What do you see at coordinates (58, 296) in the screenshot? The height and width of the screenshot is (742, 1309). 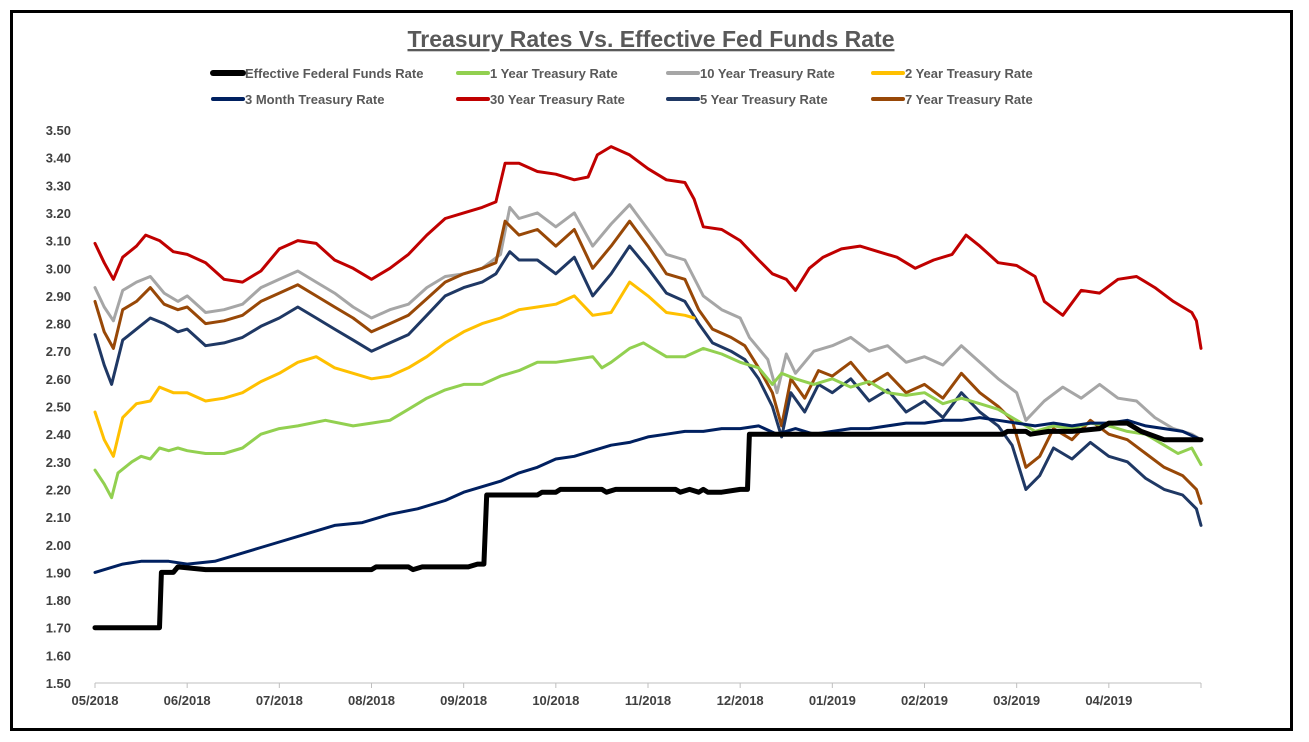 I see `y-tick-label: 2.90` at bounding box center [58, 296].